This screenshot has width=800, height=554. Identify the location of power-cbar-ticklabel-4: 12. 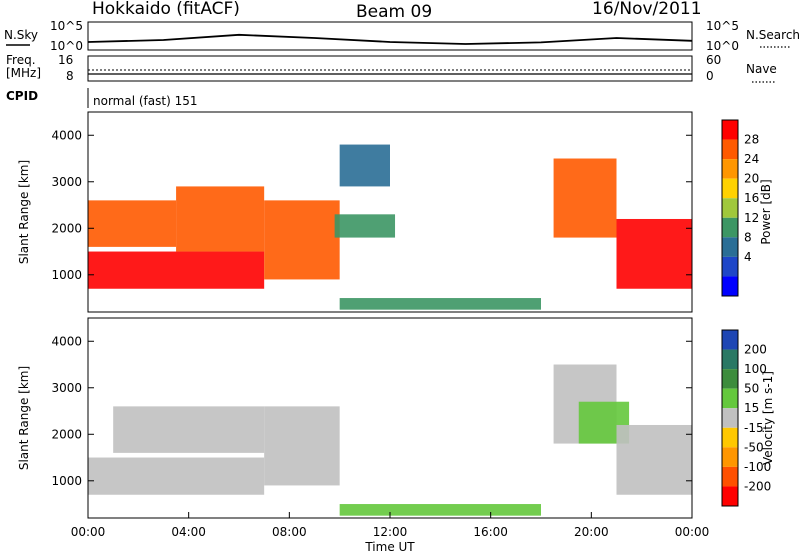
(751, 218).